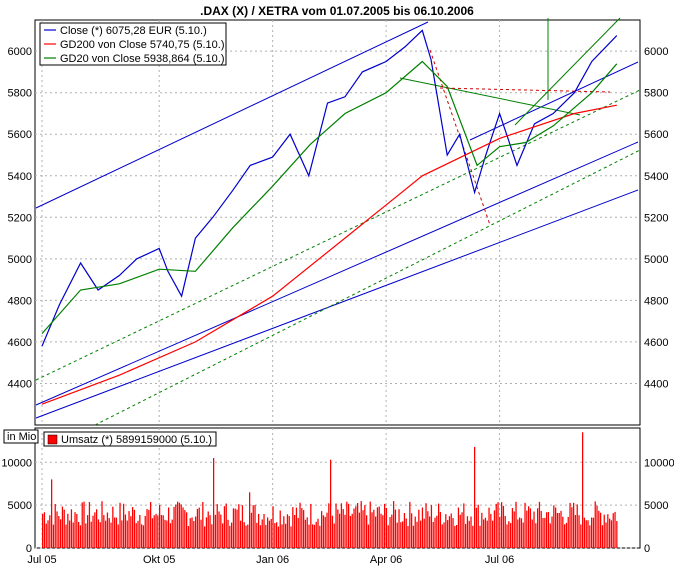 This screenshot has height=568, width=674. What do you see at coordinates (21, 437) in the screenshot?
I see `volume-unit-label: in Mio` at bounding box center [21, 437].